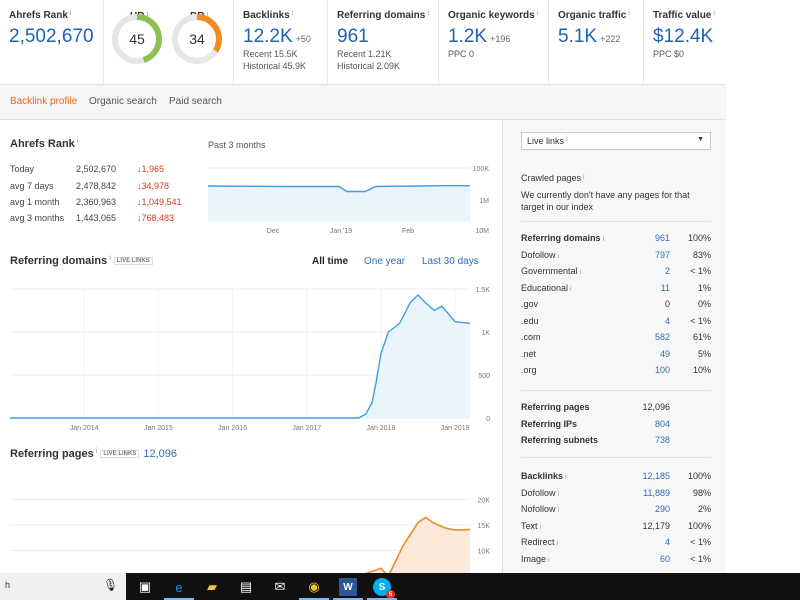  I want to click on ahrefs-rank-section: Ahrefs Rank i, so click(44, 144).